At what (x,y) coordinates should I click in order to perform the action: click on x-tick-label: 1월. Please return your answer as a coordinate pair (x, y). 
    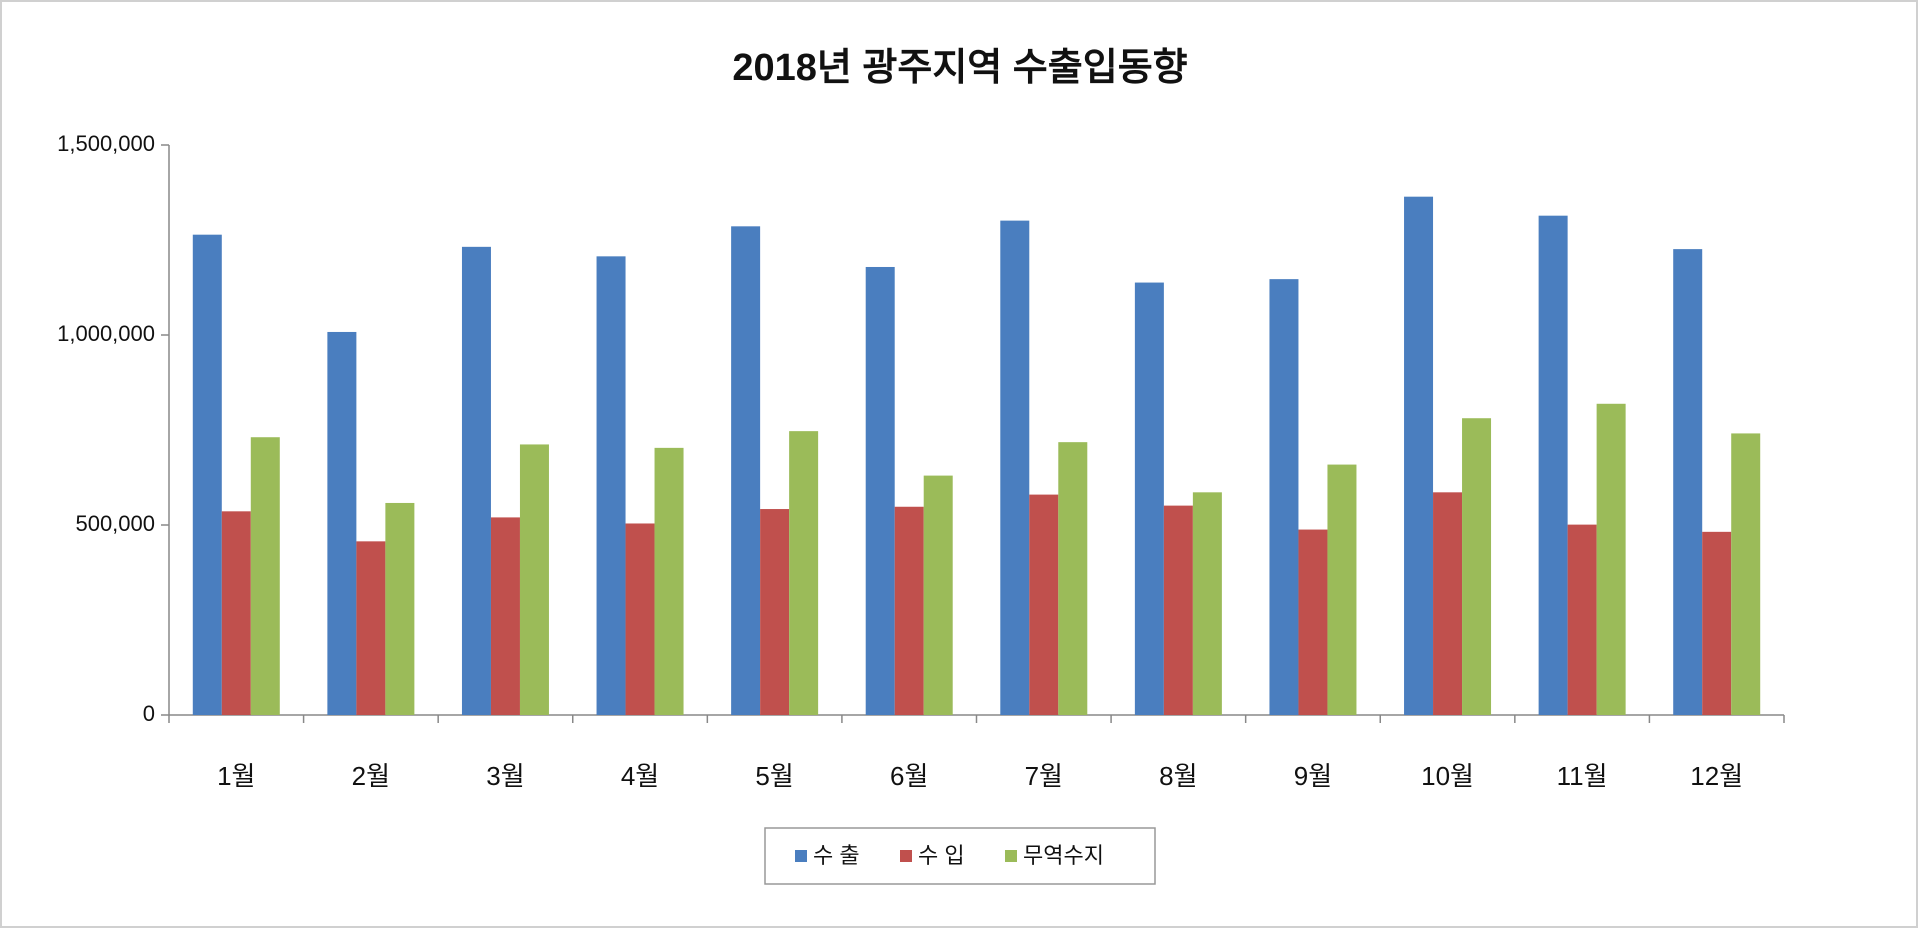
    Looking at the image, I should click on (236, 776).